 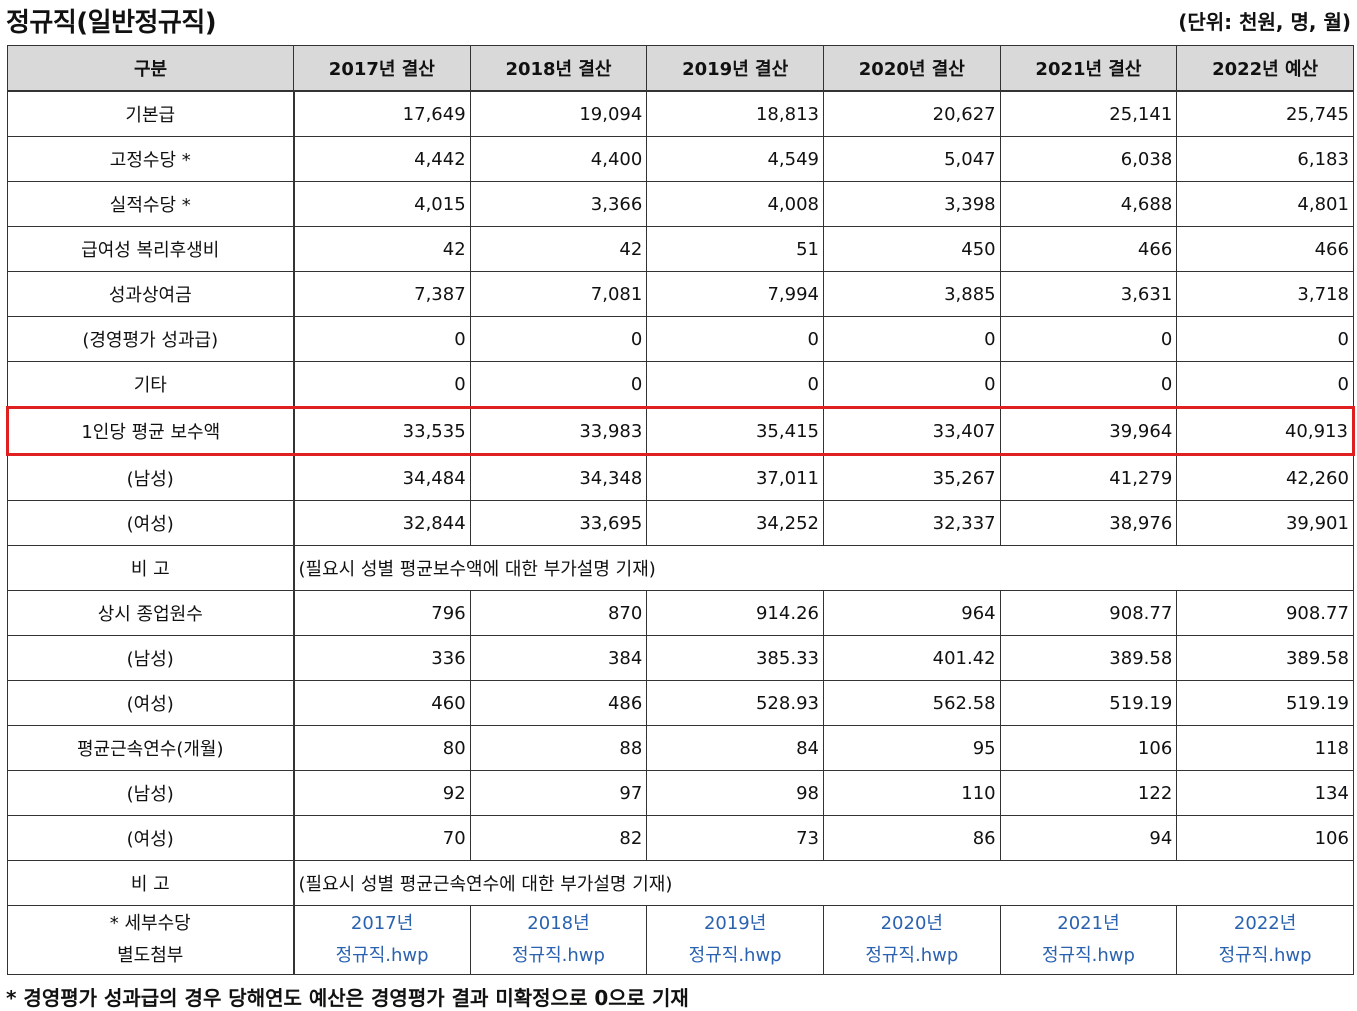 What do you see at coordinates (680, 883) in the screenshot?
I see `note-row: 비 고 (필요시 성별 평균근속연수에 대한 부가설명 기재)` at bounding box center [680, 883].